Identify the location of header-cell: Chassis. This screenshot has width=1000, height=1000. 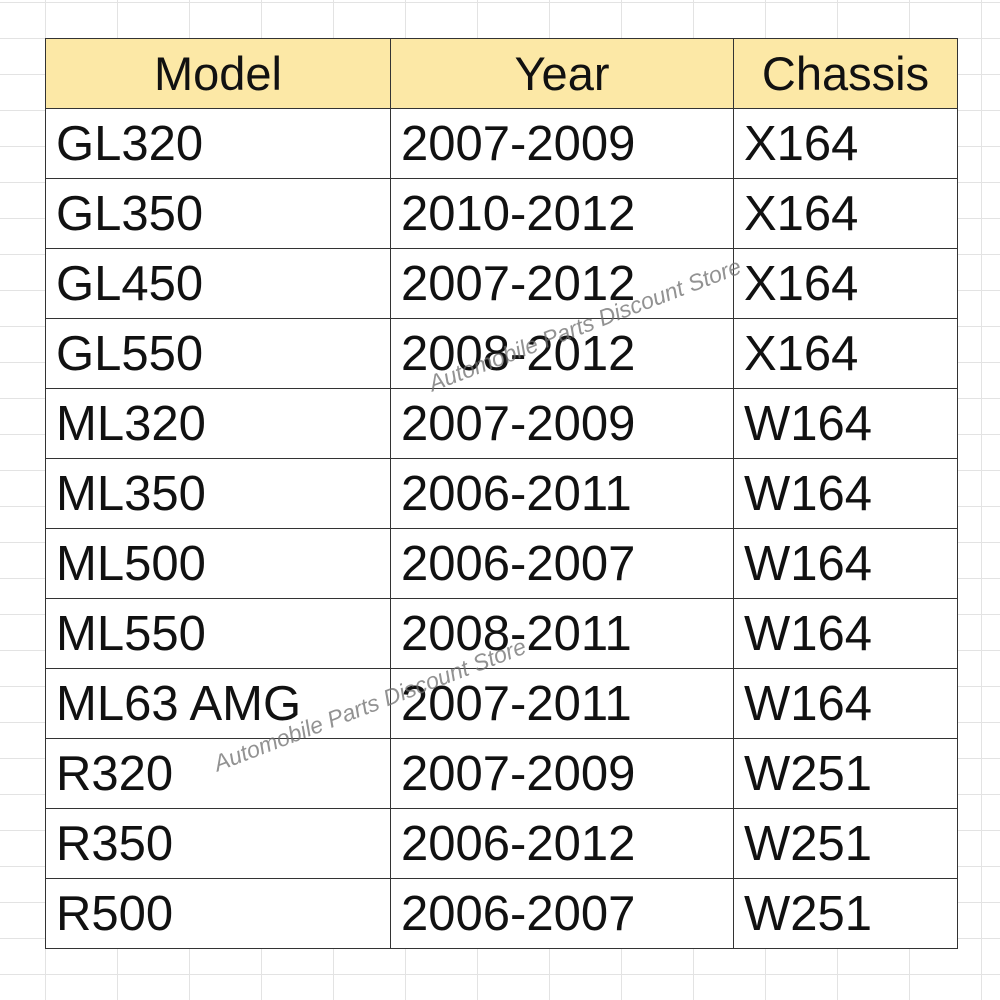
(845, 73).